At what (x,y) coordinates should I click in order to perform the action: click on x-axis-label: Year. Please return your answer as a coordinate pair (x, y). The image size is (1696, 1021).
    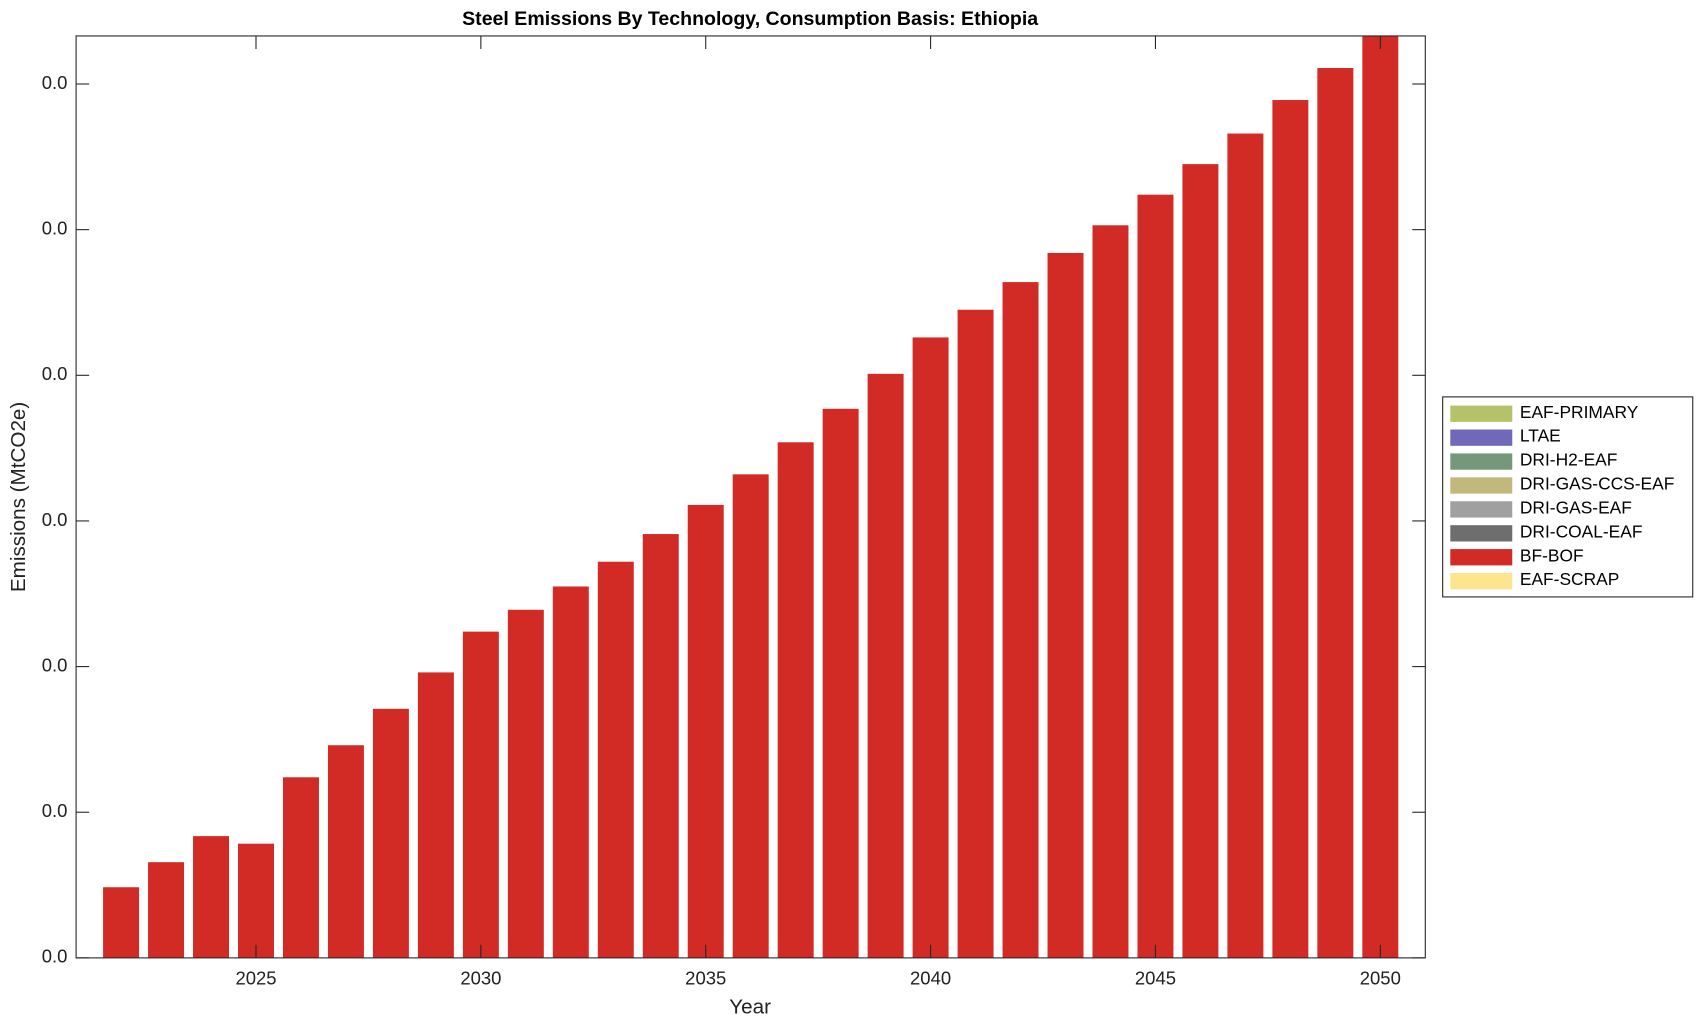
    Looking at the image, I should click on (750, 1006).